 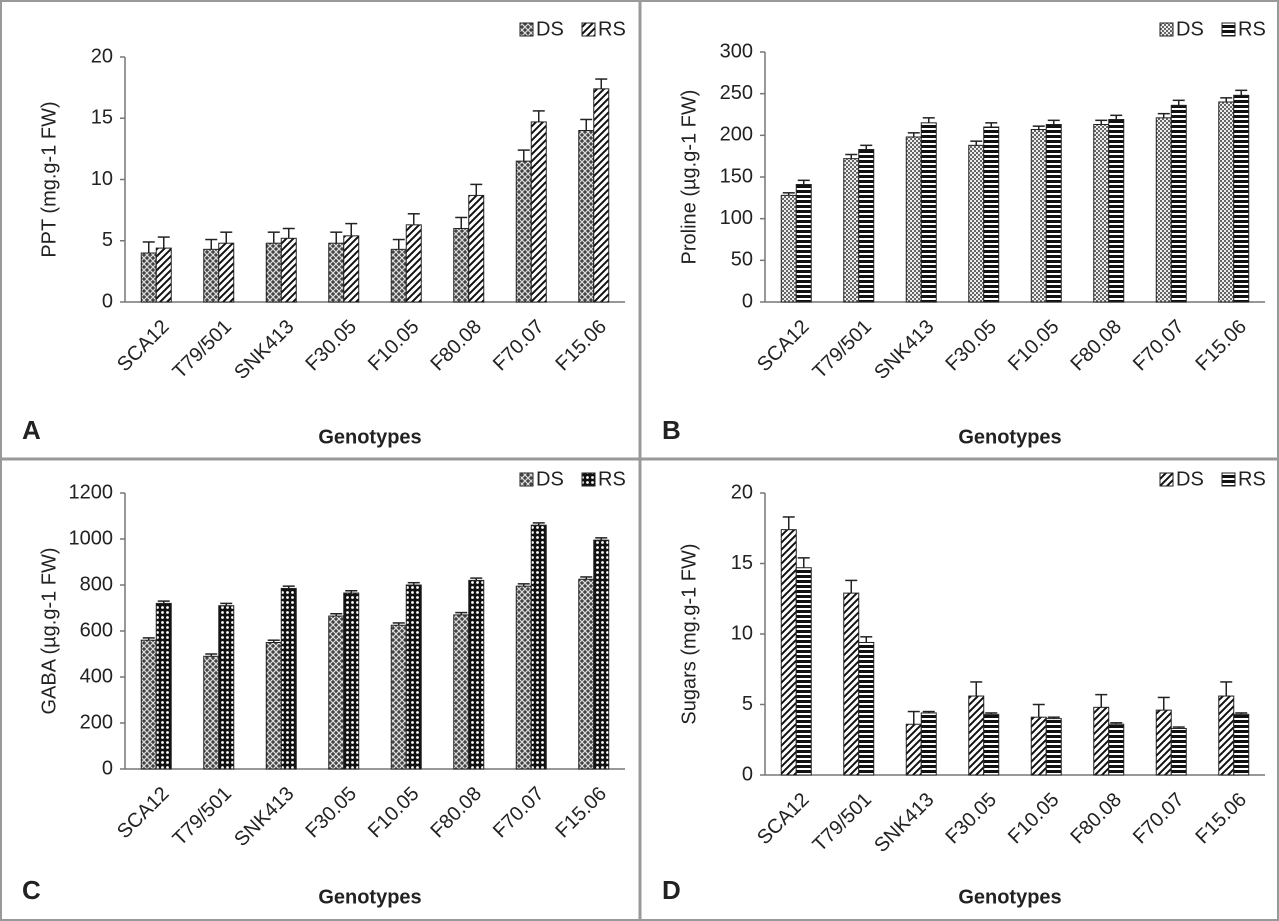 What do you see at coordinates (742, 633) in the screenshot?
I see `y-tick-label: 10` at bounding box center [742, 633].